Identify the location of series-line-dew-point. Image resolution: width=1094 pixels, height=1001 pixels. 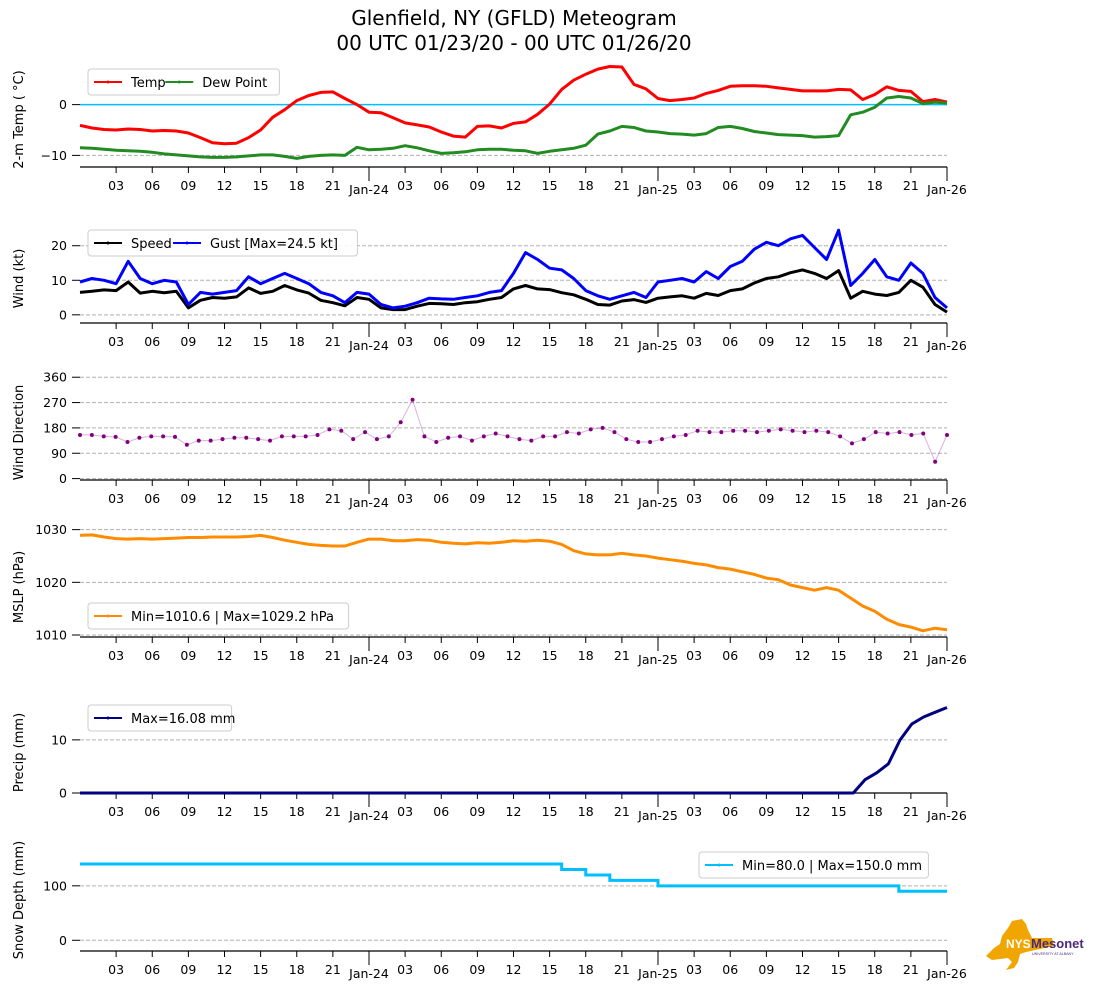
(513, 127).